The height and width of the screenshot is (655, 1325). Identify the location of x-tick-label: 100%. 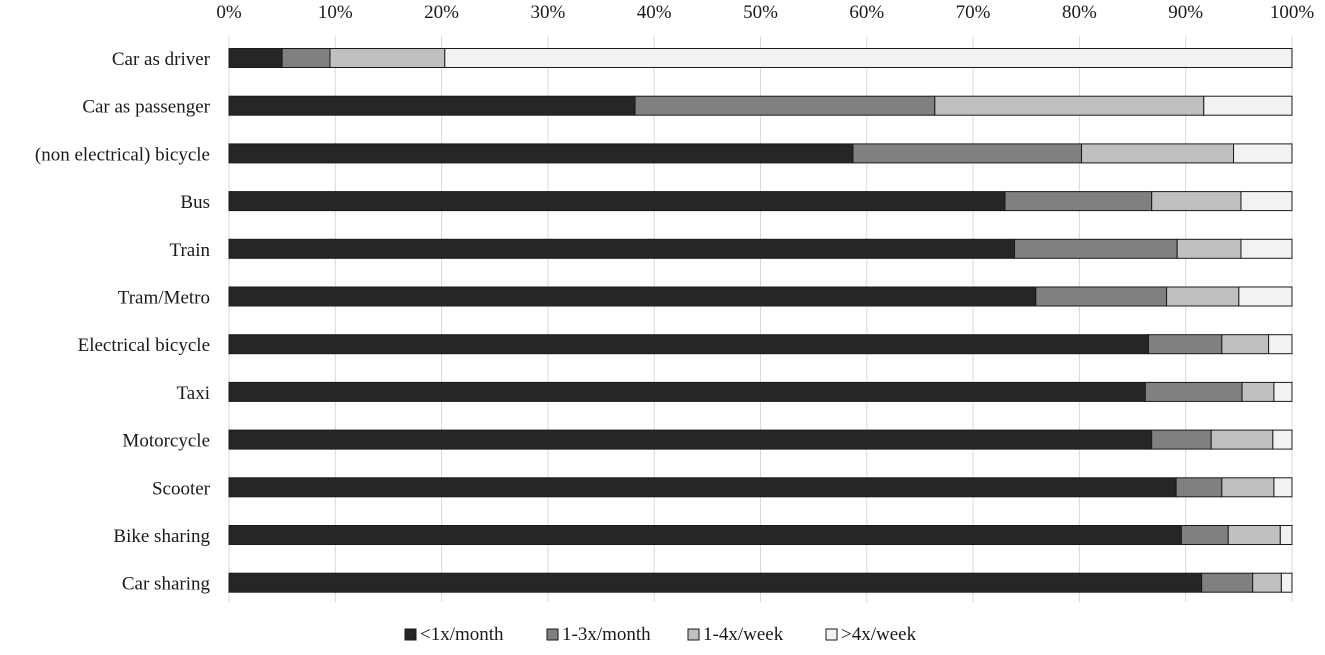
(1292, 12).